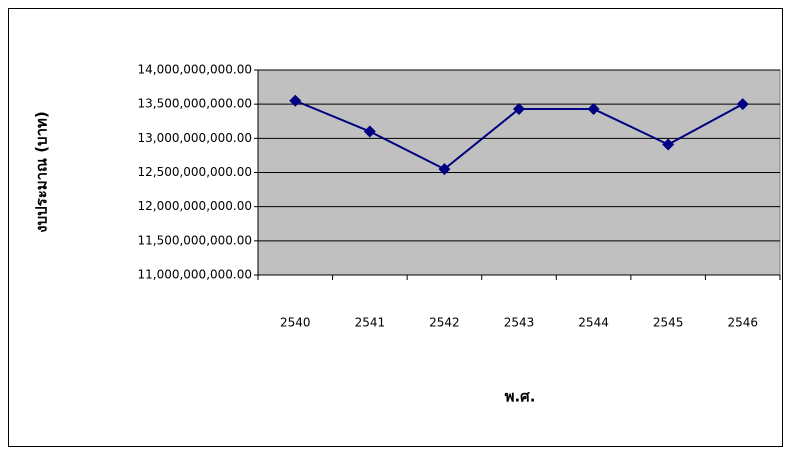  I want to click on y-tick-label: 12,000,000,000.00, so click(194, 206).